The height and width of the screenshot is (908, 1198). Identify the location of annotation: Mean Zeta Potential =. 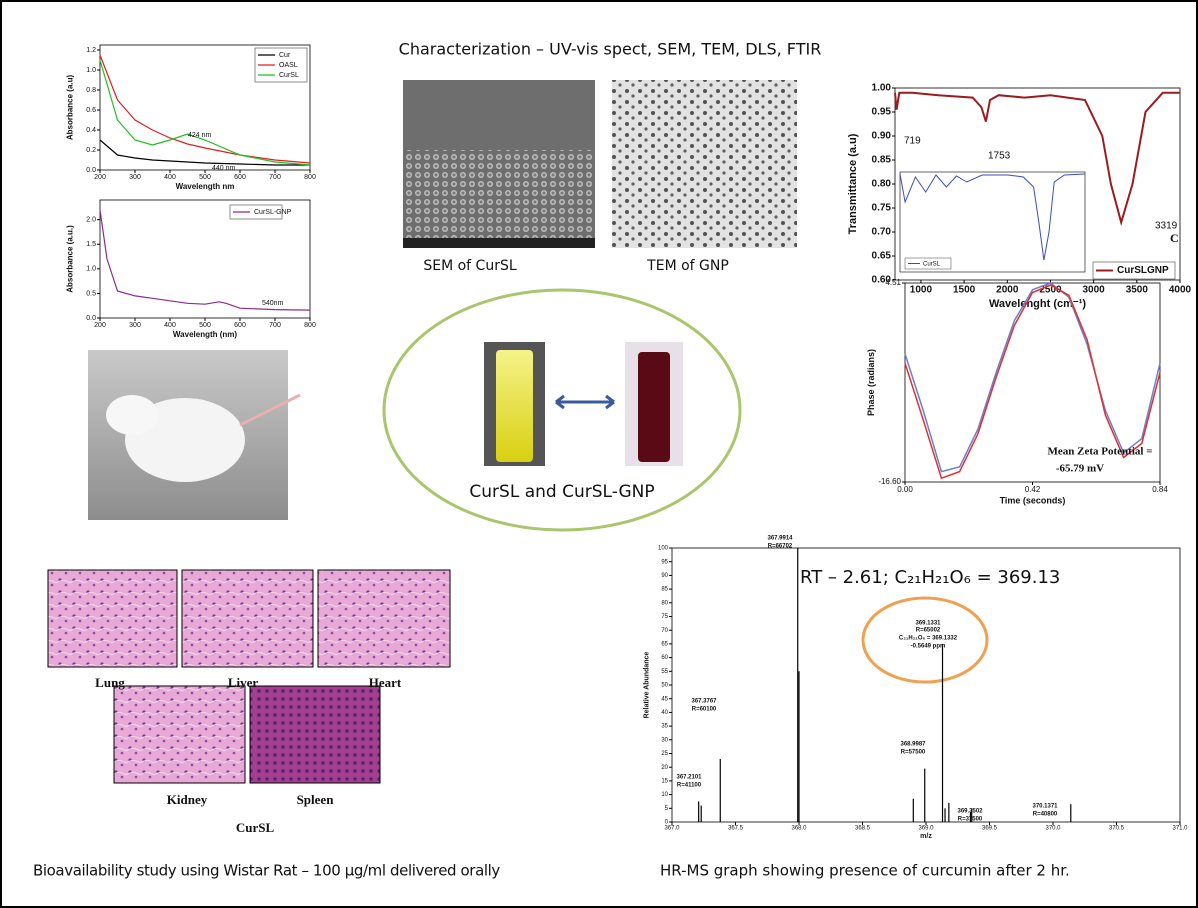
(1100, 452).